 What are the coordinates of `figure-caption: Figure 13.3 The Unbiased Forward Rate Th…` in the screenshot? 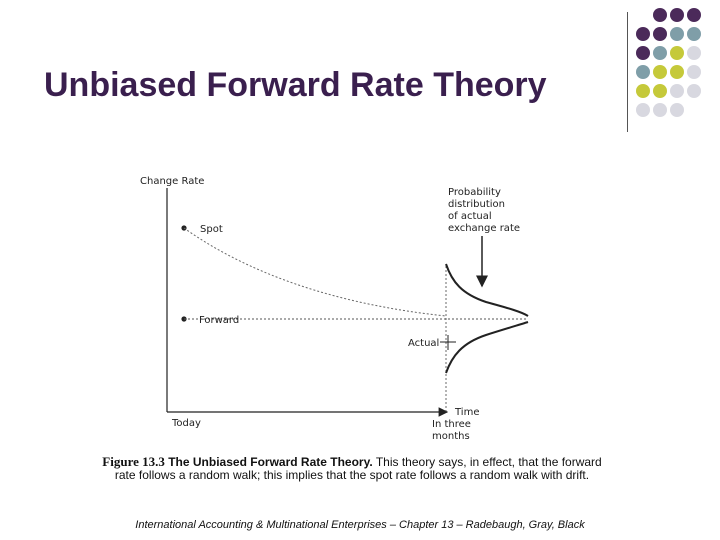 It's located at (352, 468).